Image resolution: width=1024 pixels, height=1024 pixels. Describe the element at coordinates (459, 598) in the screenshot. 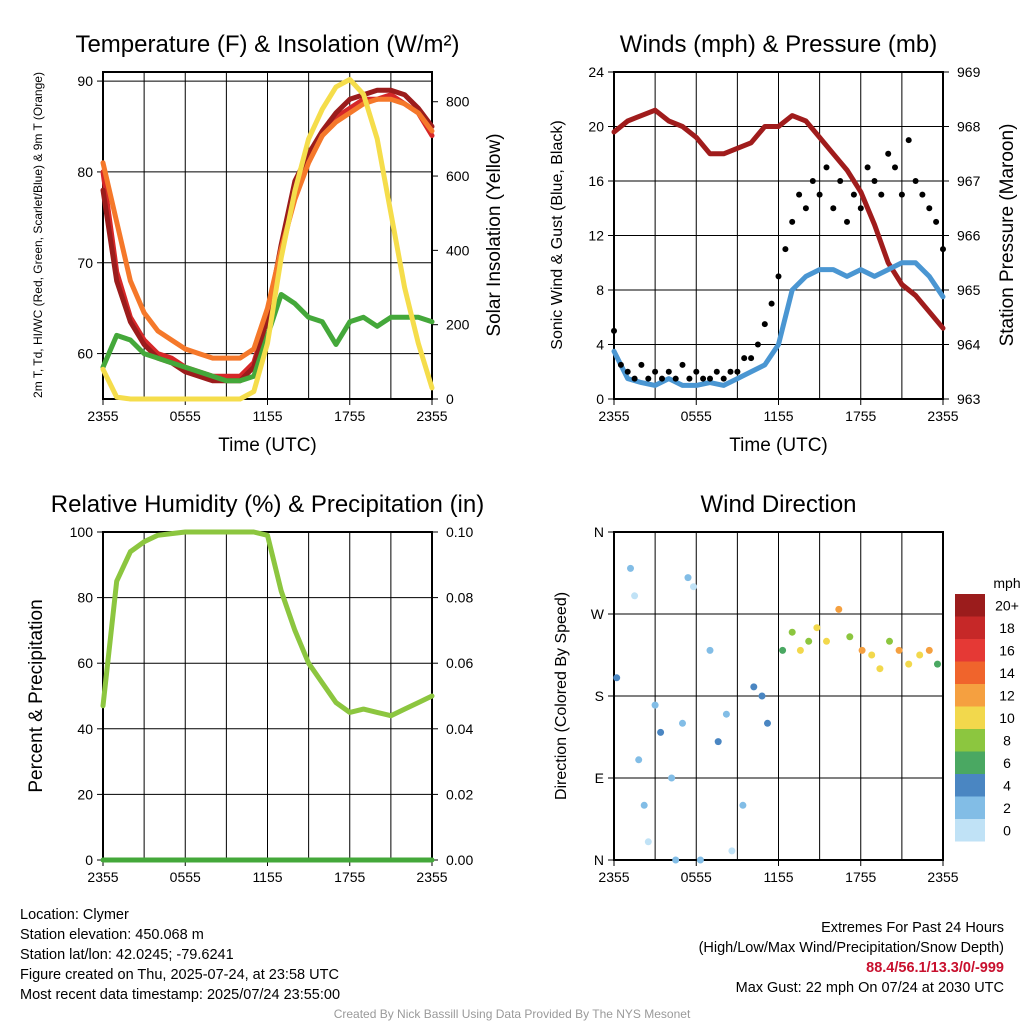

I see `y2-tick-label: 0.08` at that location.